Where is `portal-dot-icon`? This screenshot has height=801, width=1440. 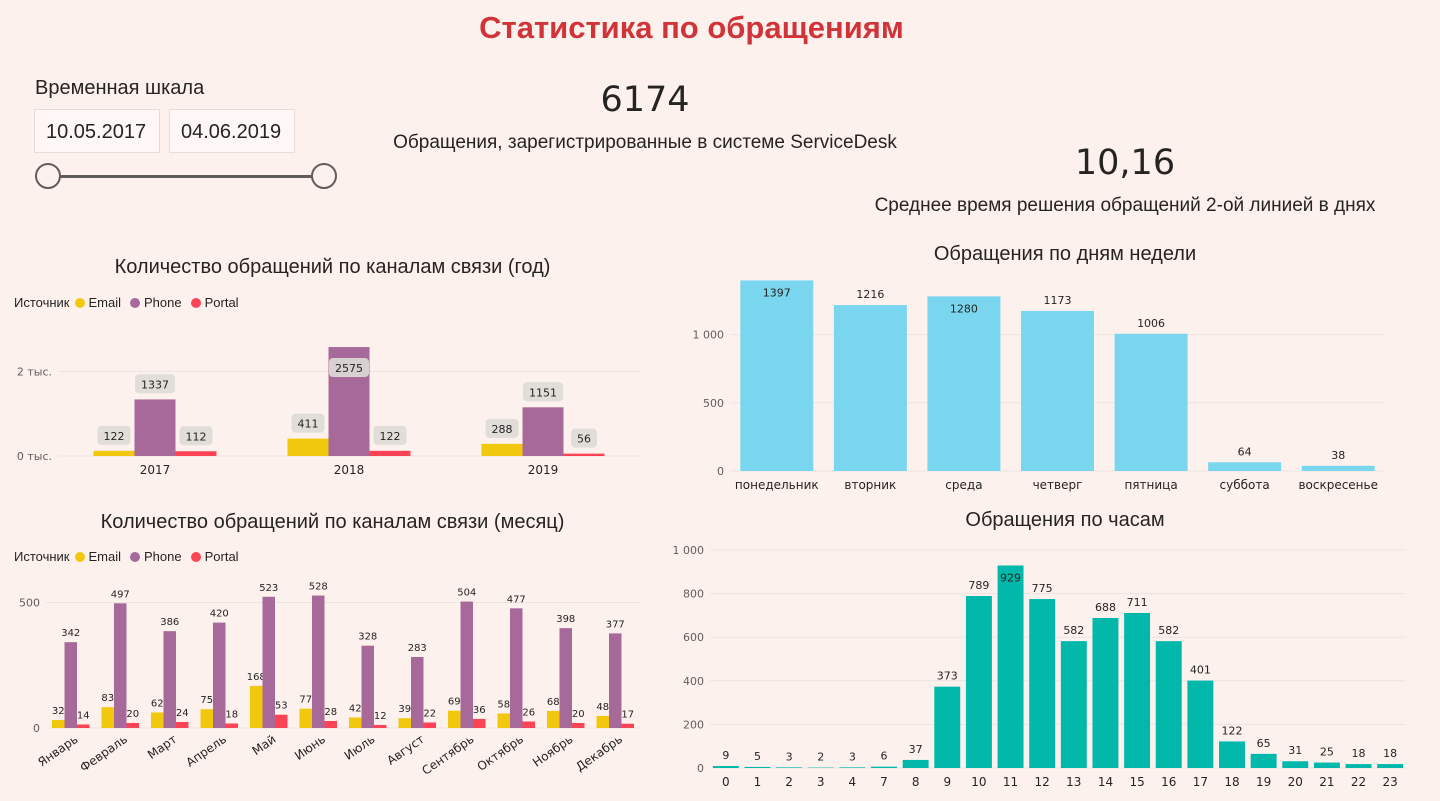
portal-dot-icon is located at coordinates (195, 302).